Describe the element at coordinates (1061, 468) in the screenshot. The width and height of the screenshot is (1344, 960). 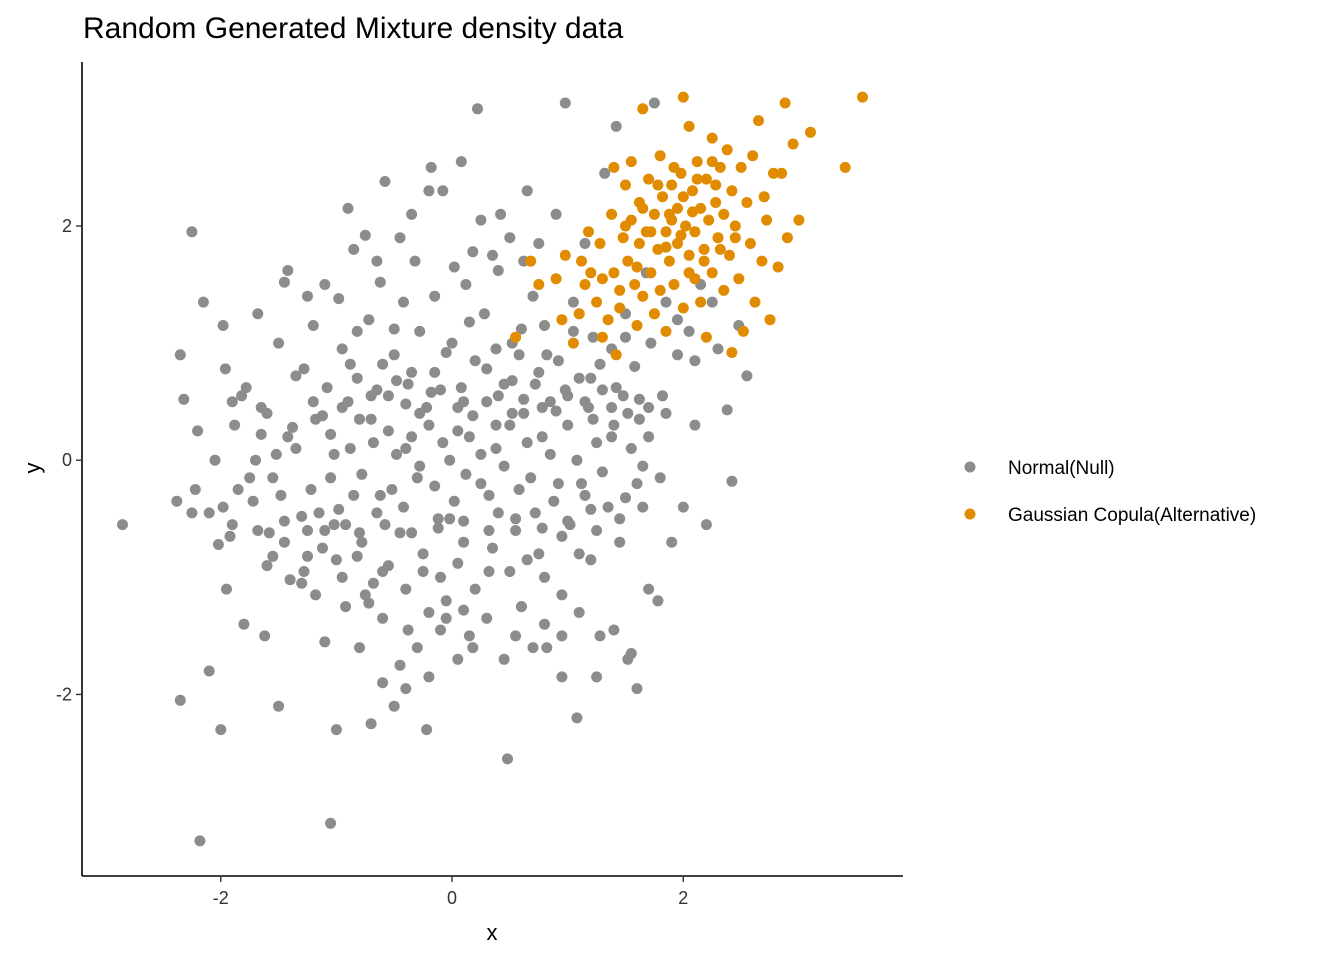
I see `legend-label-normal: Normal(Null)` at that location.